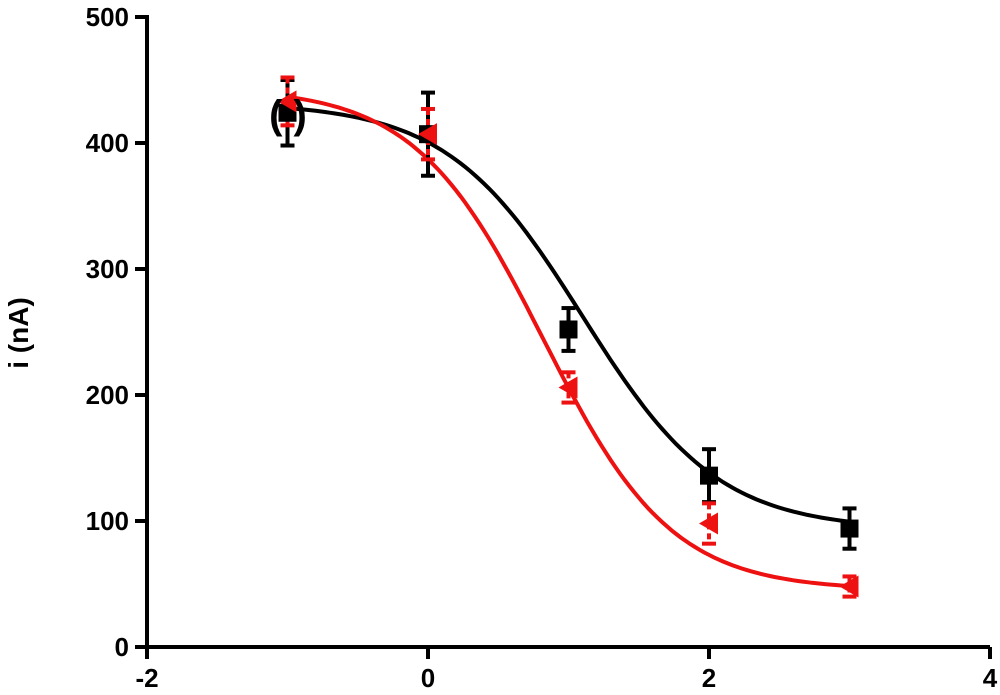 The image size is (1000, 695). I want to click on y-tick-label: 300, so click(107, 269).